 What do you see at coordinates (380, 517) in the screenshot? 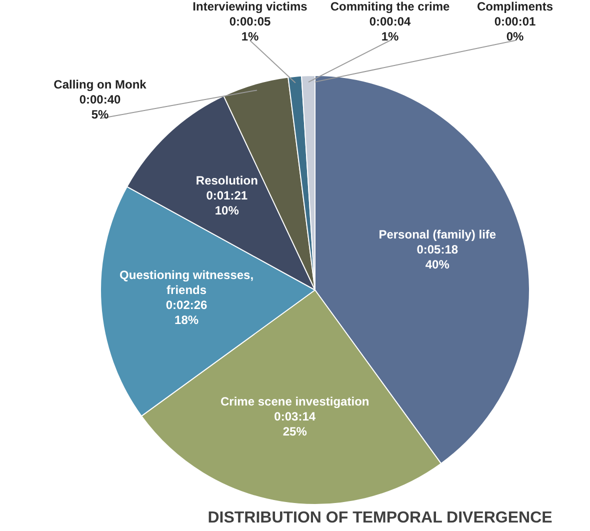
I see `text: DISTRIBUTION OF TEMPORAL DIVERGENCE` at bounding box center [380, 517].